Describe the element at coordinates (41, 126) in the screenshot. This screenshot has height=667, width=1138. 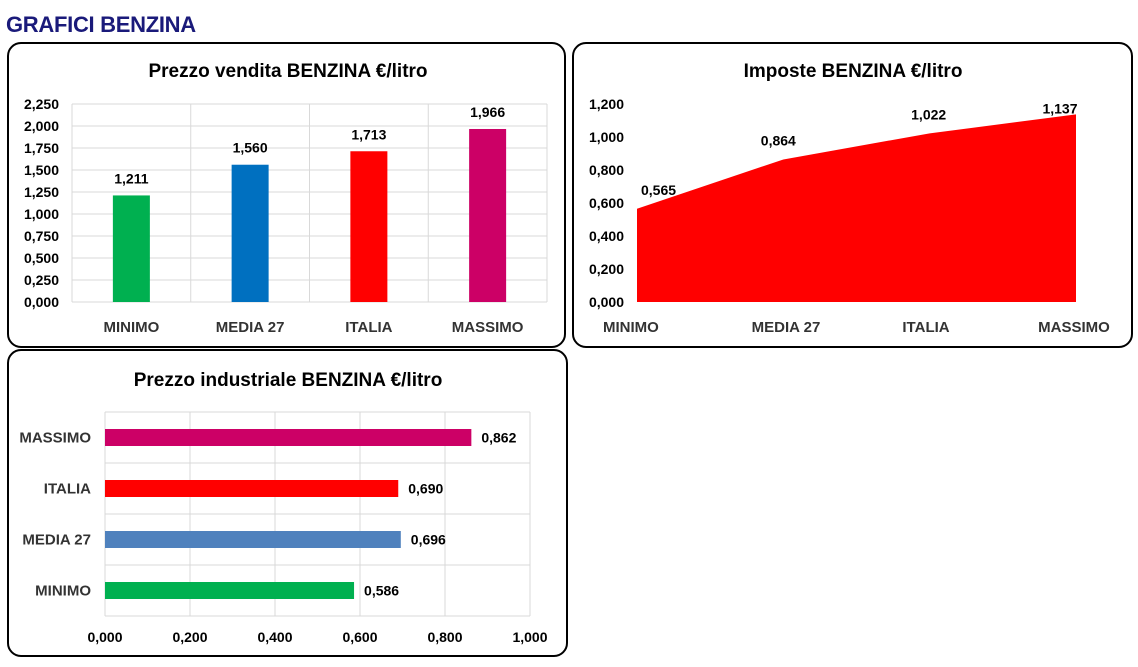
I see `y-tick-label: 2,000` at that location.